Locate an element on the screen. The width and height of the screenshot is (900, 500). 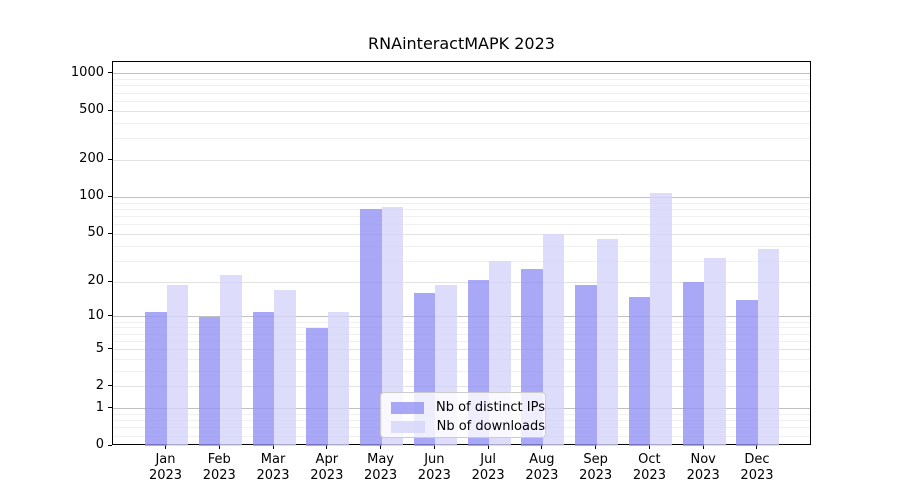
x-tick-label: Nov 2023 is located at coordinates (703, 467).